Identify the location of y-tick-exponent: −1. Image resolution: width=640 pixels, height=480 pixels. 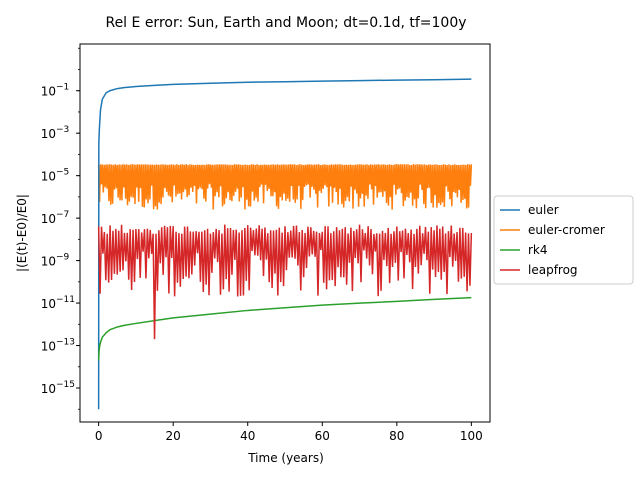
(62, 88).